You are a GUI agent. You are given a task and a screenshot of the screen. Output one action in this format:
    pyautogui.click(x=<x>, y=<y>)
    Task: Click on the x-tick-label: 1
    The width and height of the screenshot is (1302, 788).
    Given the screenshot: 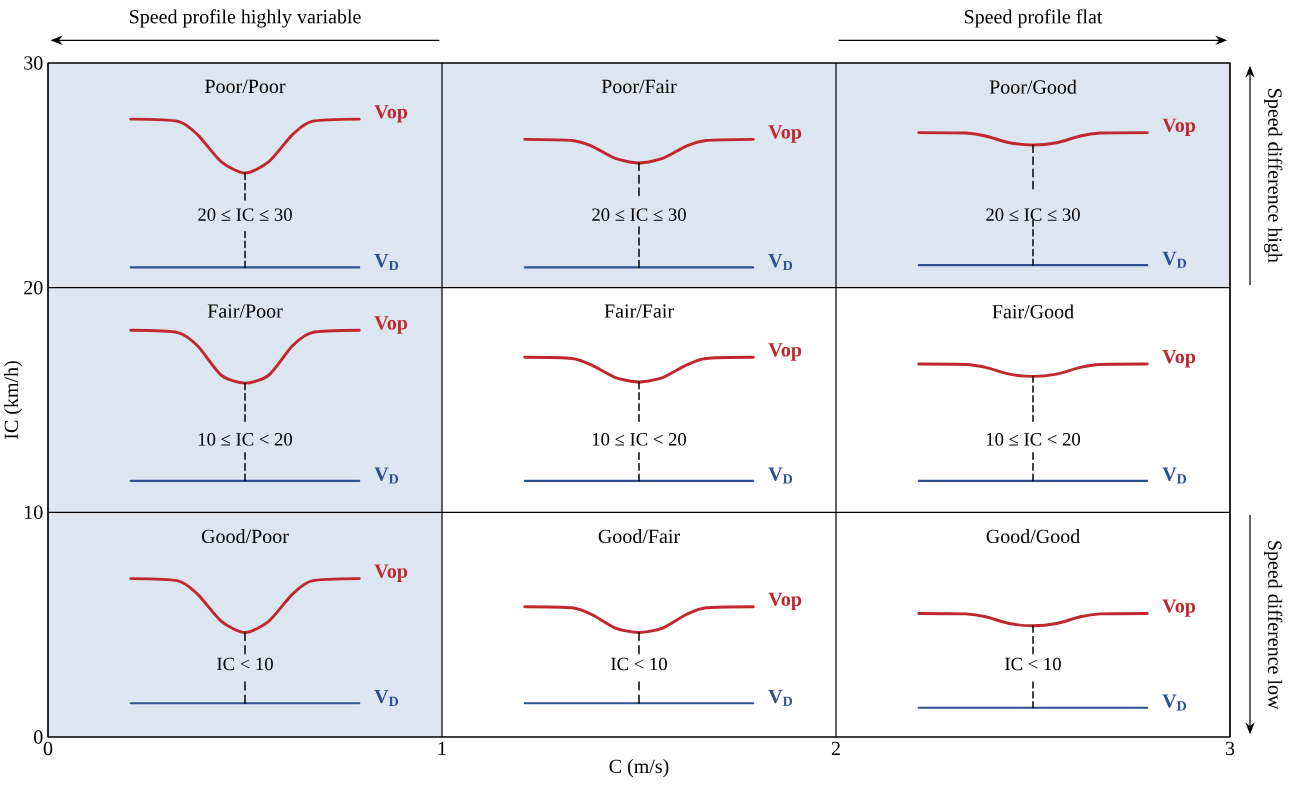 What is the action you would take?
    pyautogui.click(x=442, y=748)
    